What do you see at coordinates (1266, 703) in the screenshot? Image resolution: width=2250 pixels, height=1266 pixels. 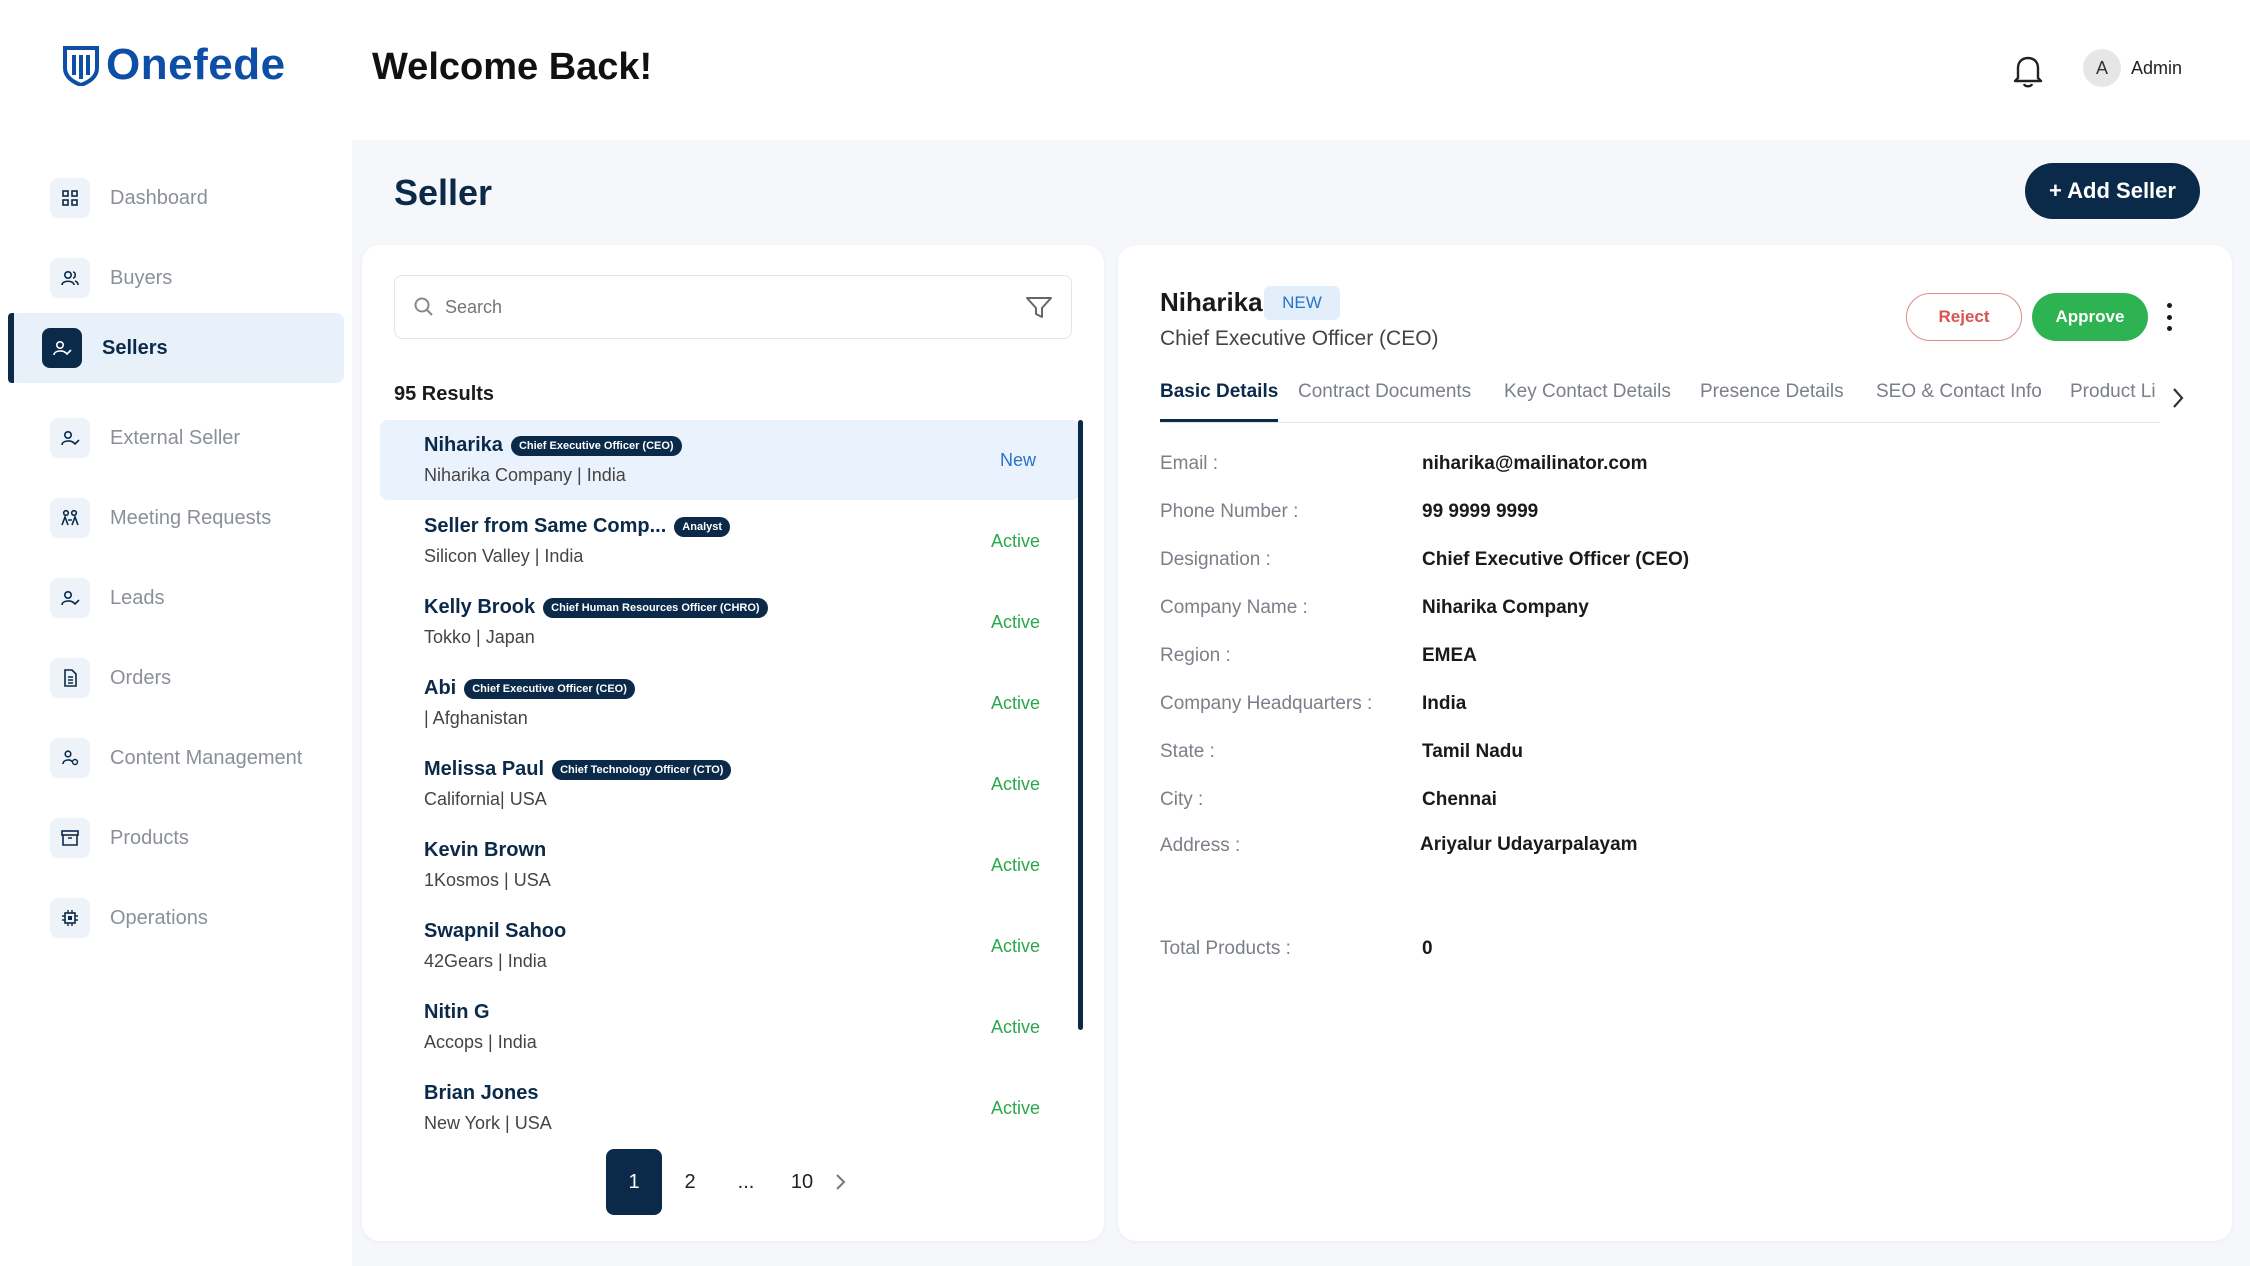 I see `field-label: Company Headquarters :` at bounding box center [1266, 703].